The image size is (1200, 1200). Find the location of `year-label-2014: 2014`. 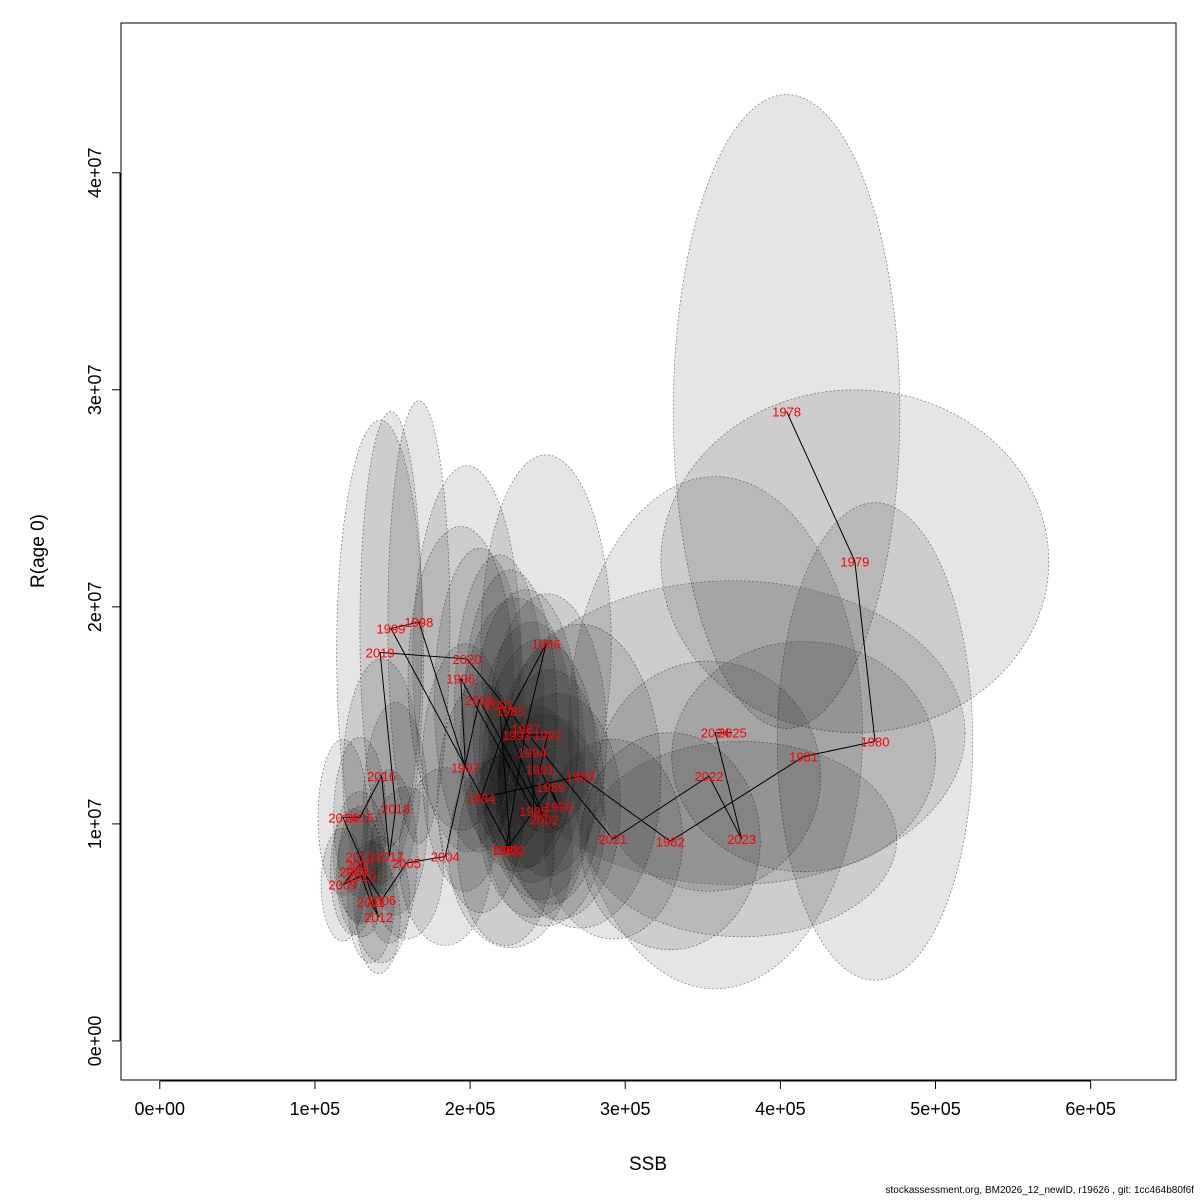

year-label-2014: 2014 is located at coordinates (342, 817).